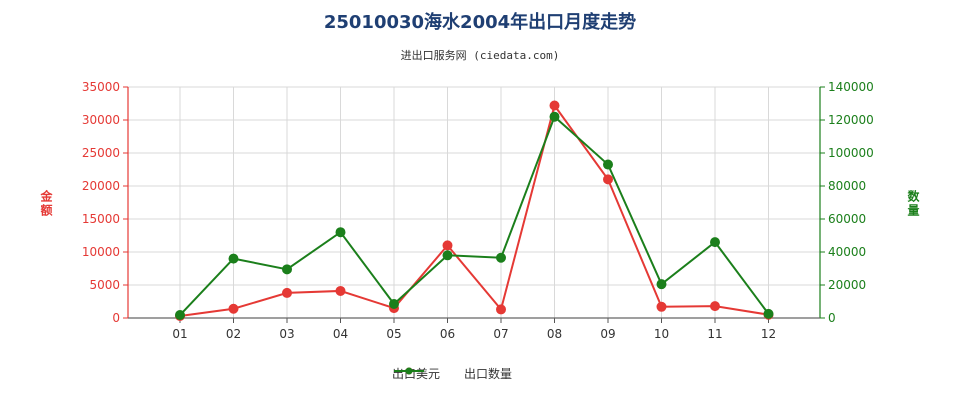 This screenshot has width=960, height=400. I want to click on x-axis-tick-label: 04, so click(340, 334).